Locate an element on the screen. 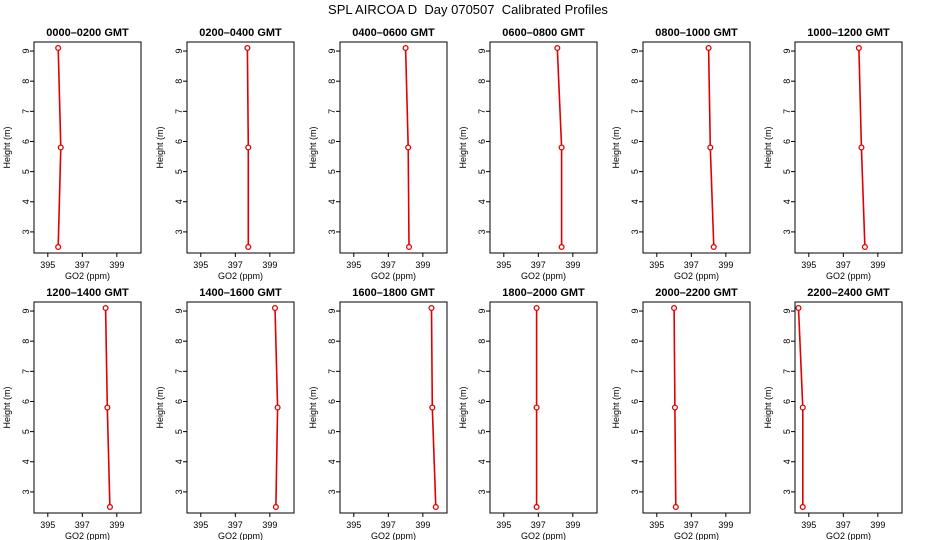 This screenshot has height=540, width=936. panel-title: 0600–0800 GMT is located at coordinates (543, 33).